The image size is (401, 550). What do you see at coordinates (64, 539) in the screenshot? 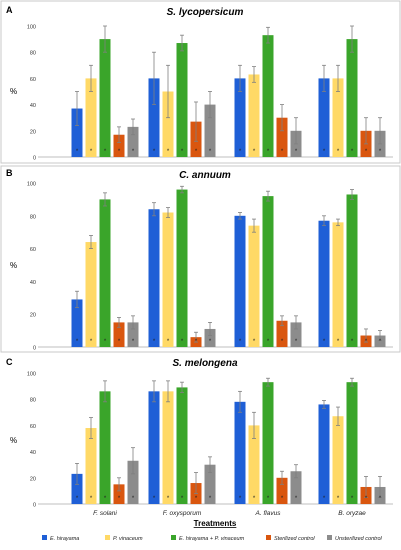
I see `legend-label: E. hirayama` at bounding box center [64, 539].